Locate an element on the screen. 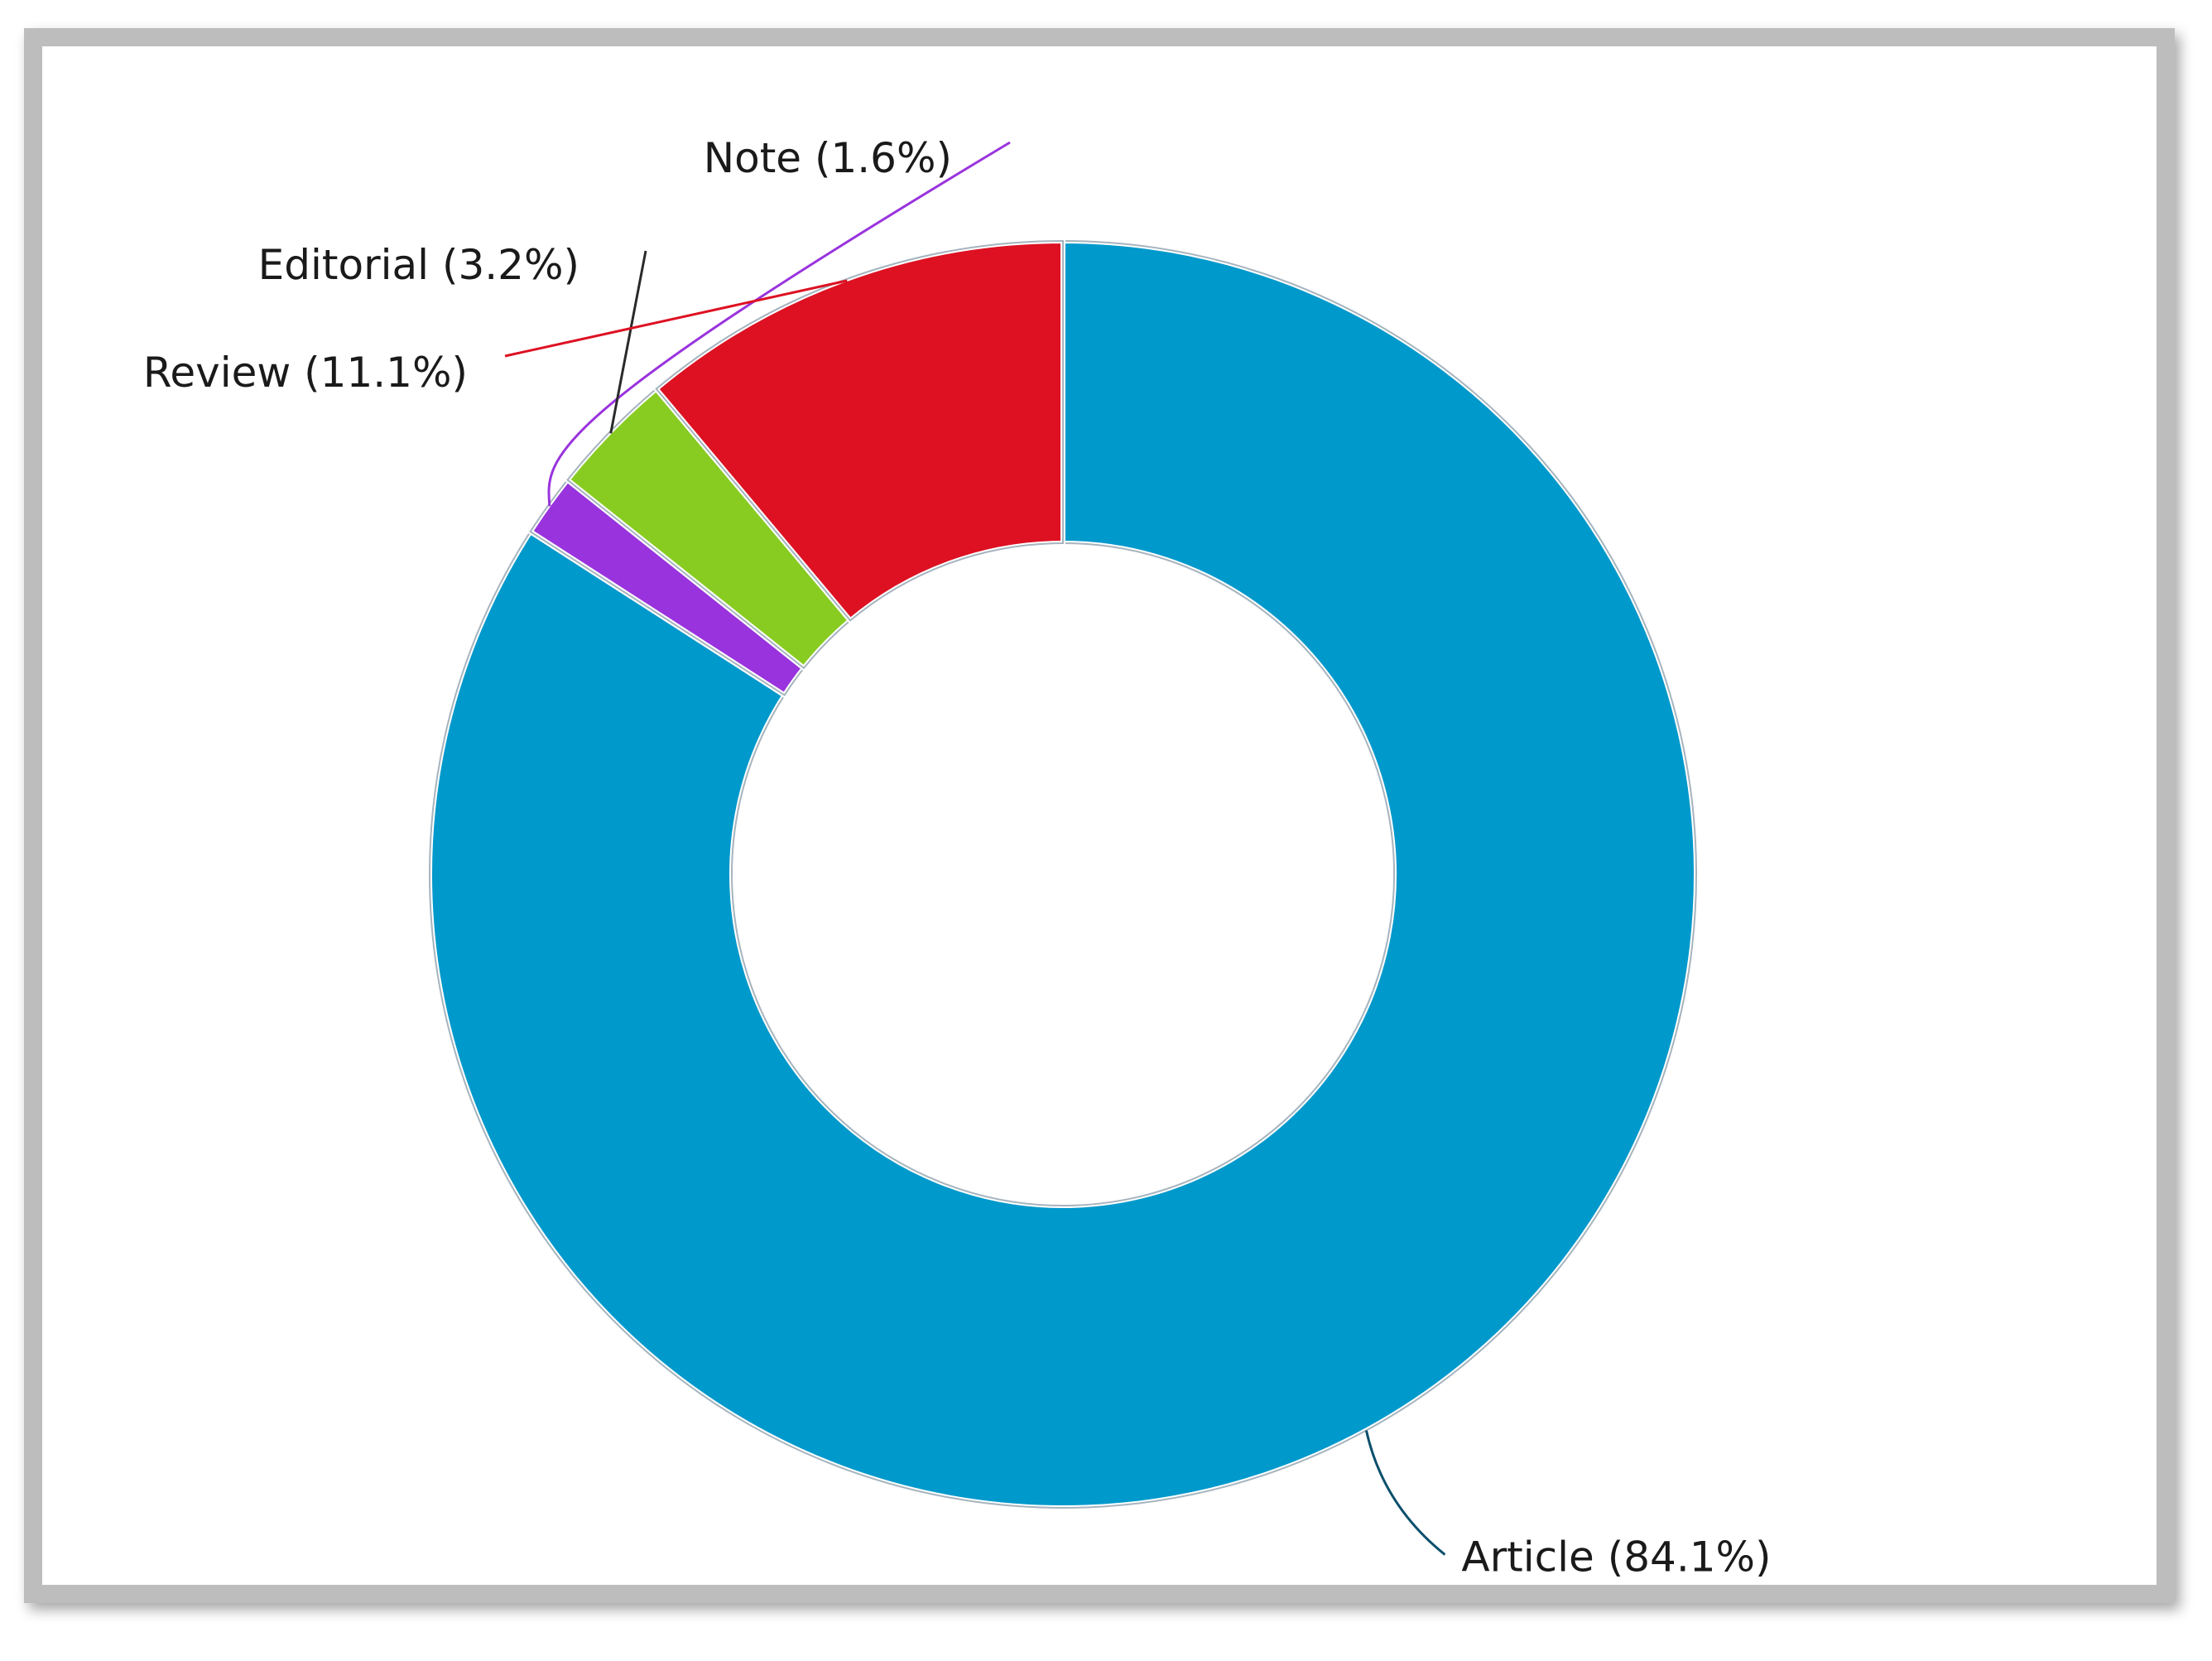 Image resolution: width=2212 pixels, height=1661 pixels. slice-review is located at coordinates (859, 431).